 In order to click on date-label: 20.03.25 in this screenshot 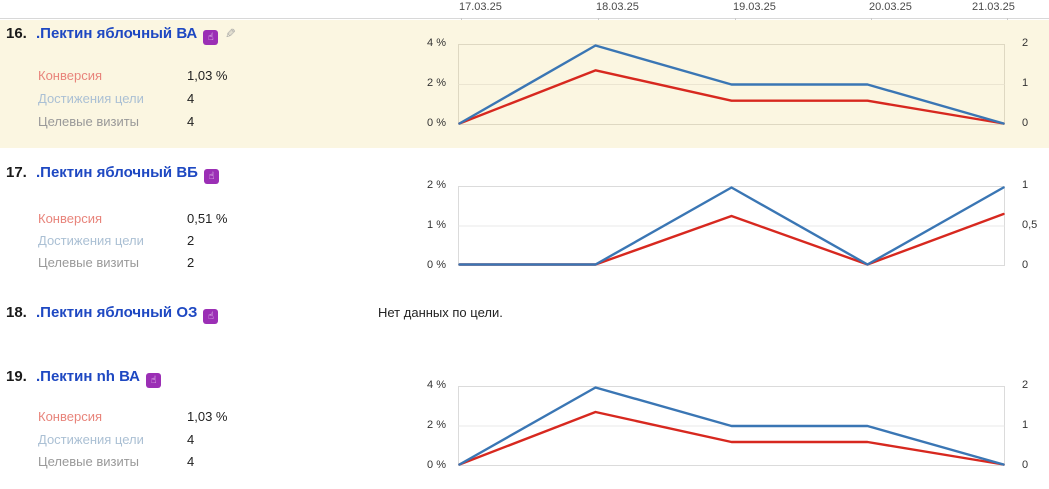, I will do `click(890, 7)`.